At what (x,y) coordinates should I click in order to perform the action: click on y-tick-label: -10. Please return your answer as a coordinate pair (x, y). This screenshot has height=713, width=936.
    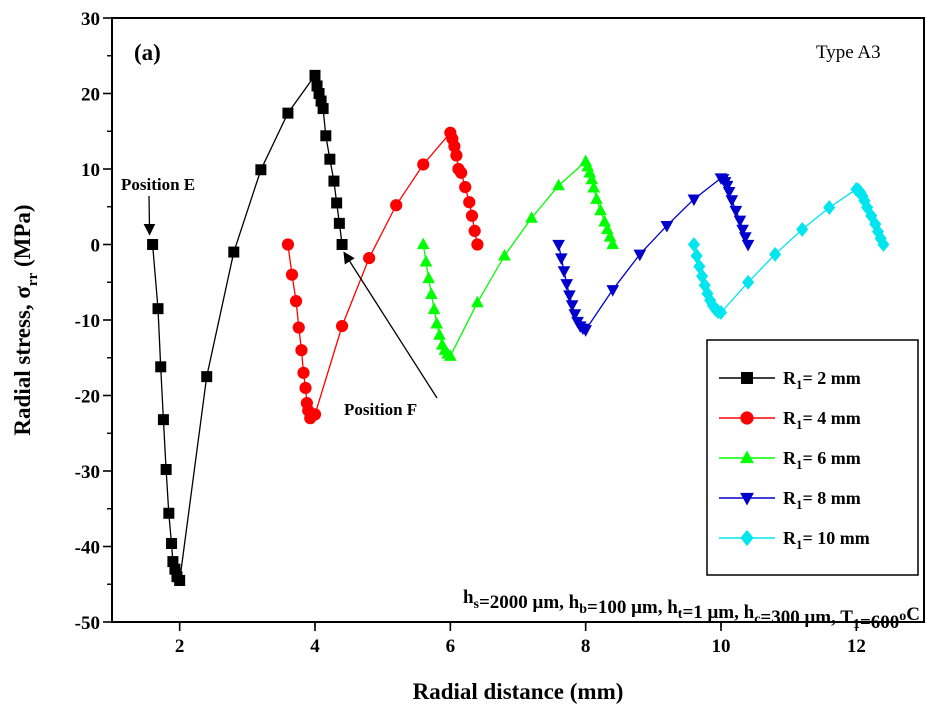
    Looking at the image, I should click on (87, 321).